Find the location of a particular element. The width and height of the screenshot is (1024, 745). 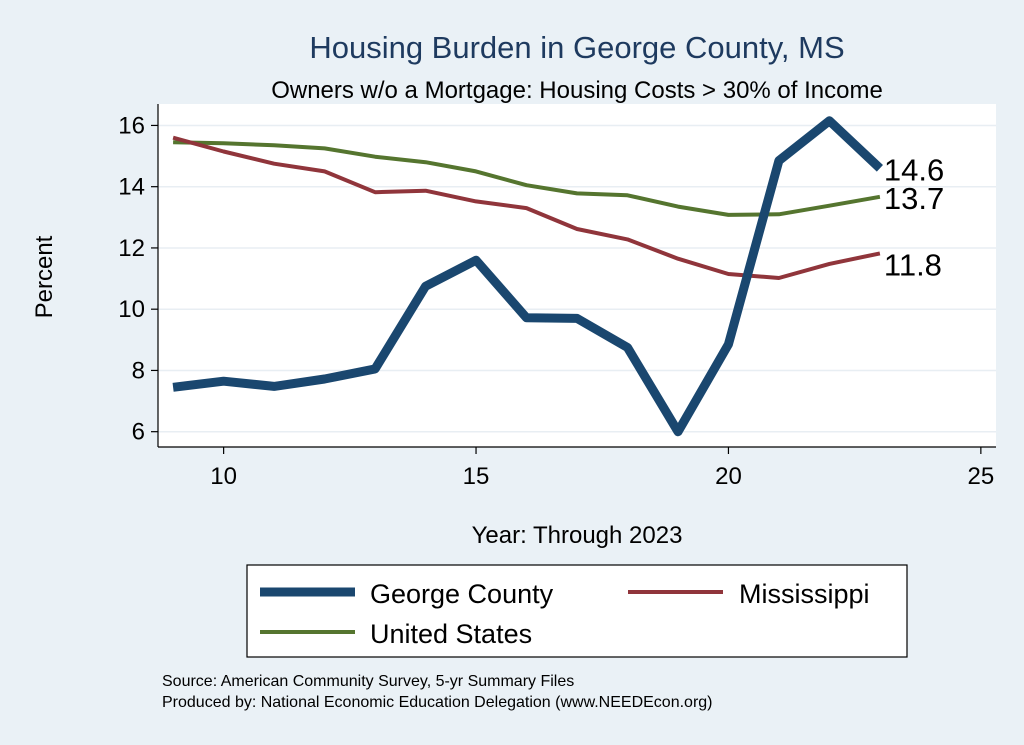

x-tick-label: 25 is located at coordinates (981, 476).